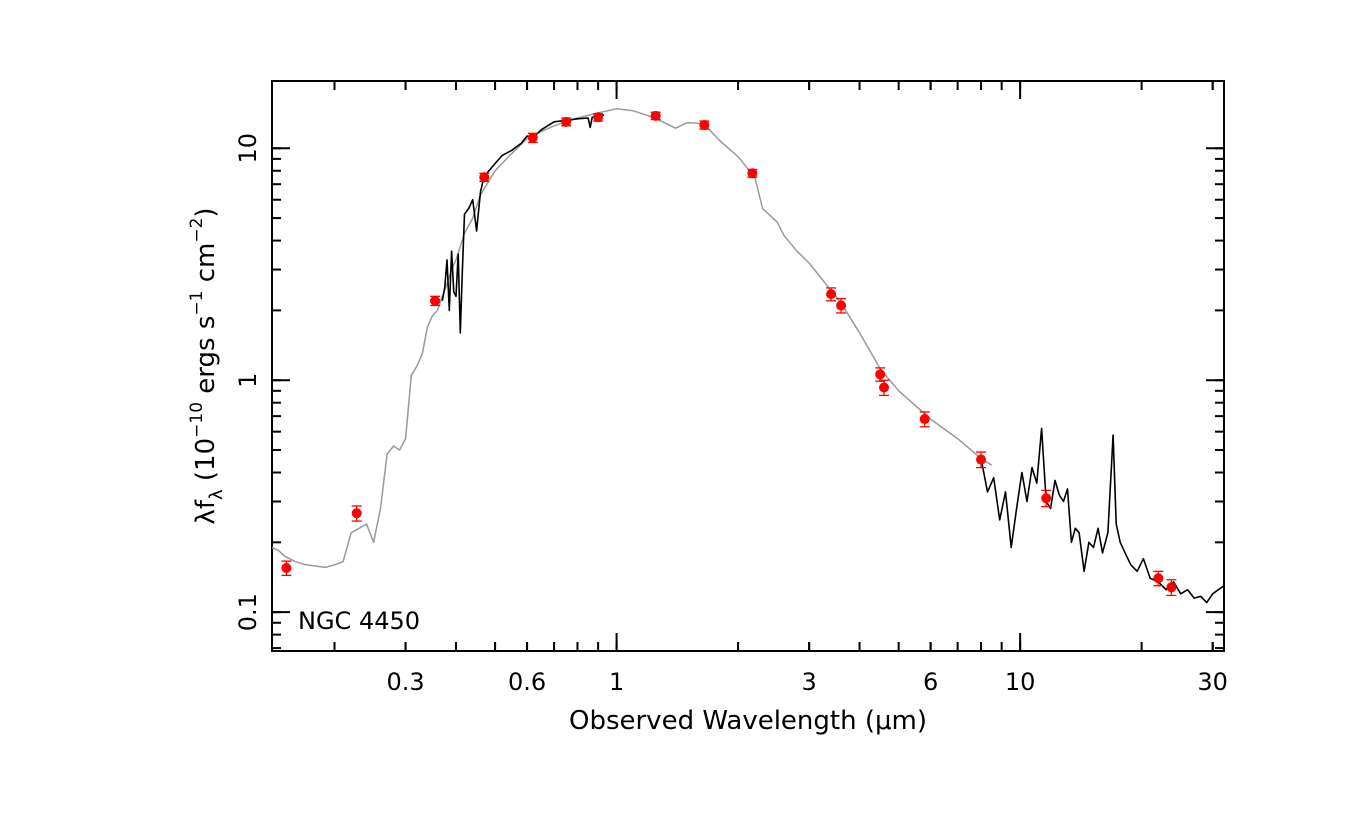 The width and height of the screenshot is (1361, 817). I want to click on y-tick-label: 0.1, so click(248, 612).